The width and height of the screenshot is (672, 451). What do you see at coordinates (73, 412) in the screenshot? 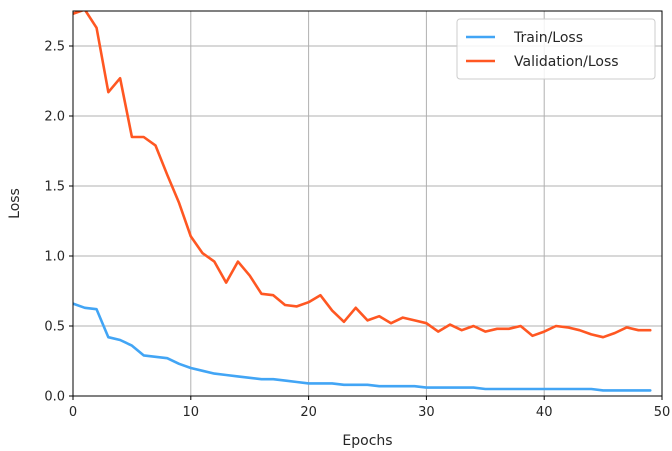
I see `x-tick-label: 0` at bounding box center [73, 412].